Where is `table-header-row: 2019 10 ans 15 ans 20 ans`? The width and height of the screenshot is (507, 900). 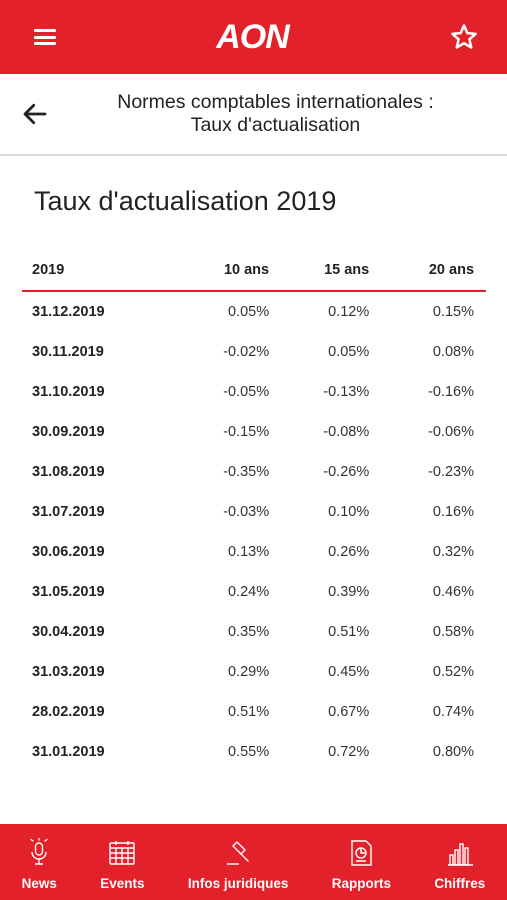
table-header-row: 2019 10 ans 15 ans 20 ans is located at coordinates (254, 271).